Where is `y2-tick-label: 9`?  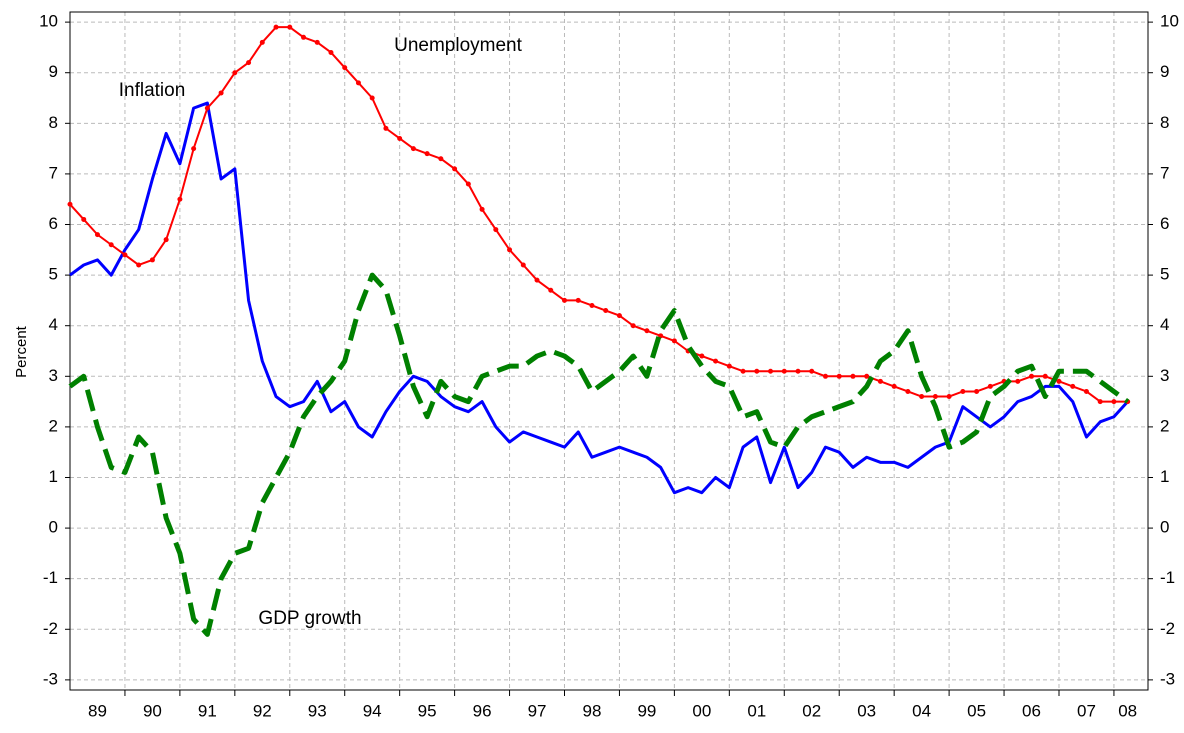
y2-tick-label: 9 is located at coordinates (1164, 71).